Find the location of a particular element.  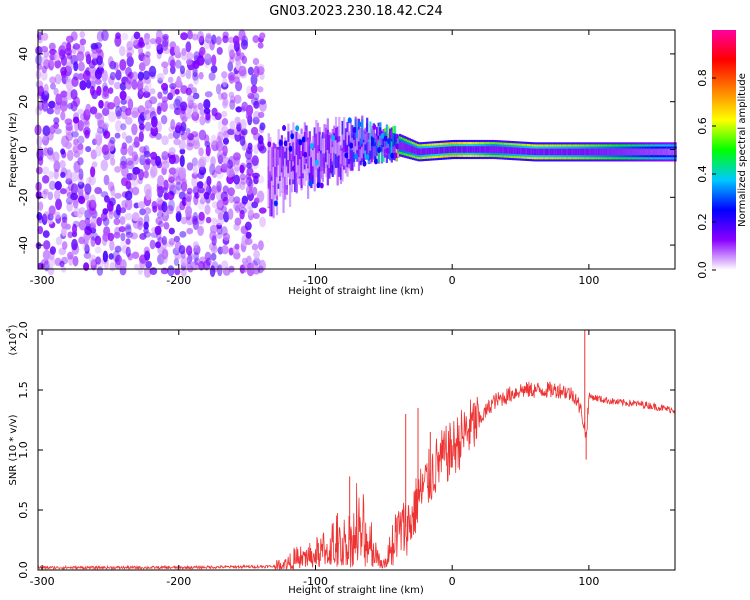

snr-x-tick-label: -100 is located at coordinates (315, 581).